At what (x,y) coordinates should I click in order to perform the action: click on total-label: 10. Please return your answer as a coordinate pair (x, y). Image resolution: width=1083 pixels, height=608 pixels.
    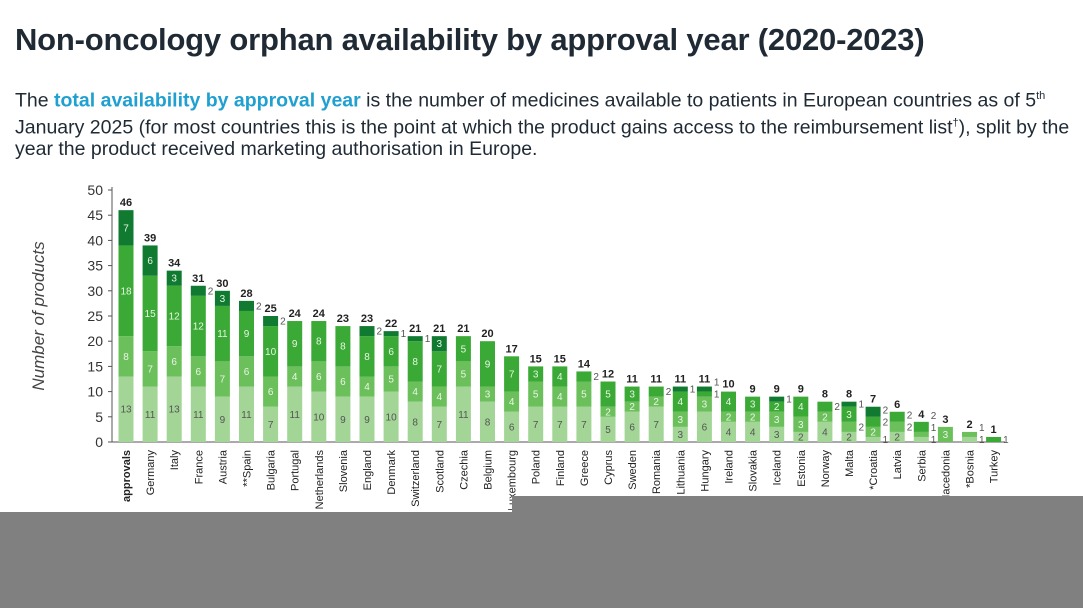
    Looking at the image, I should click on (728, 385).